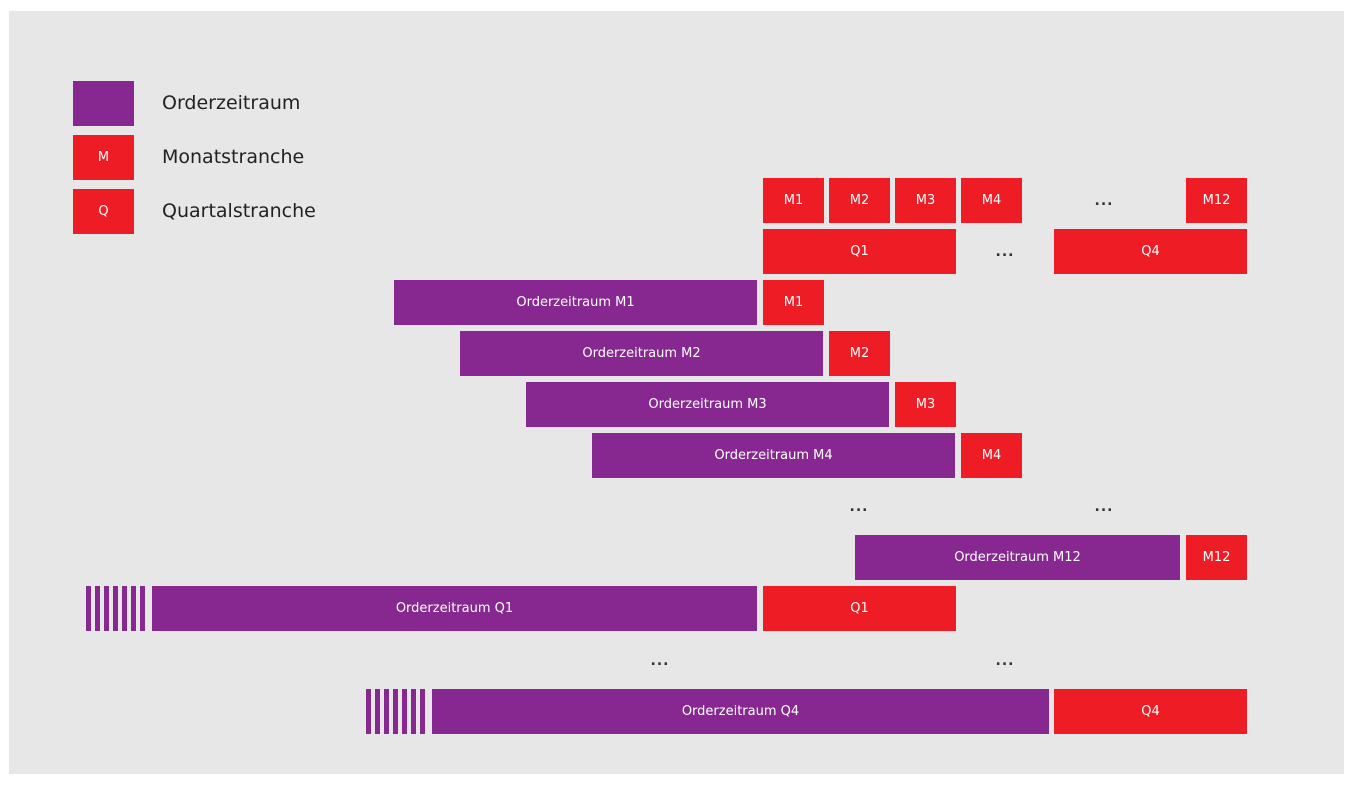 The height and width of the screenshot is (785, 1353). I want to click on legend-quarter-label: Quartalstranche, so click(239, 211).